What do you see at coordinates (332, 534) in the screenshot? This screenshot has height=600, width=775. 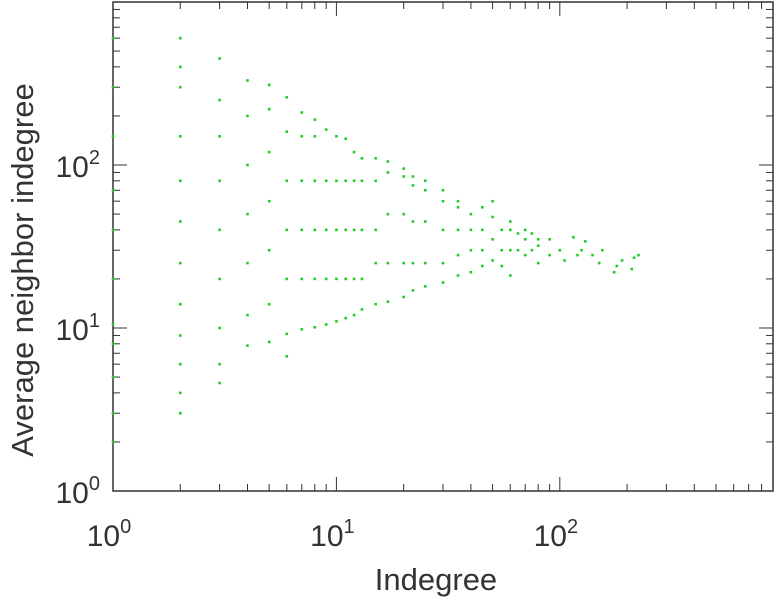 I see `x-tick-label: 101` at bounding box center [332, 534].